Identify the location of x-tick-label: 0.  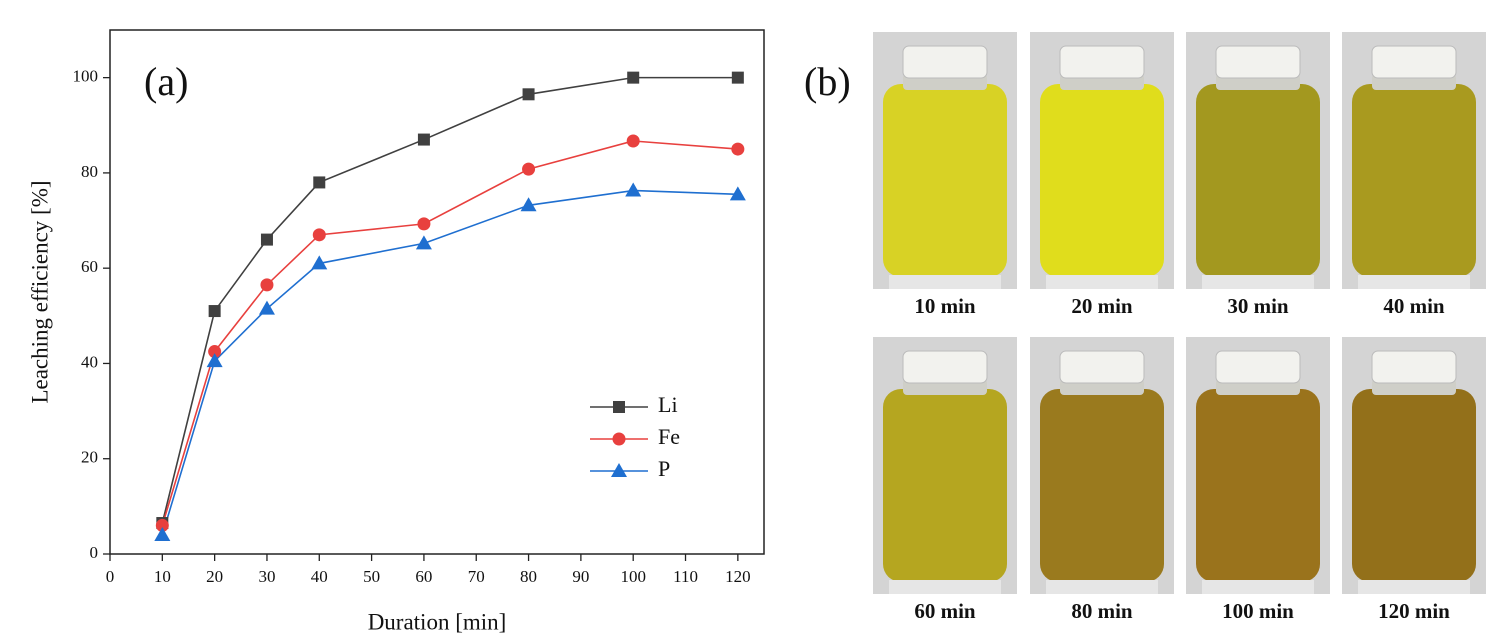
(110, 576).